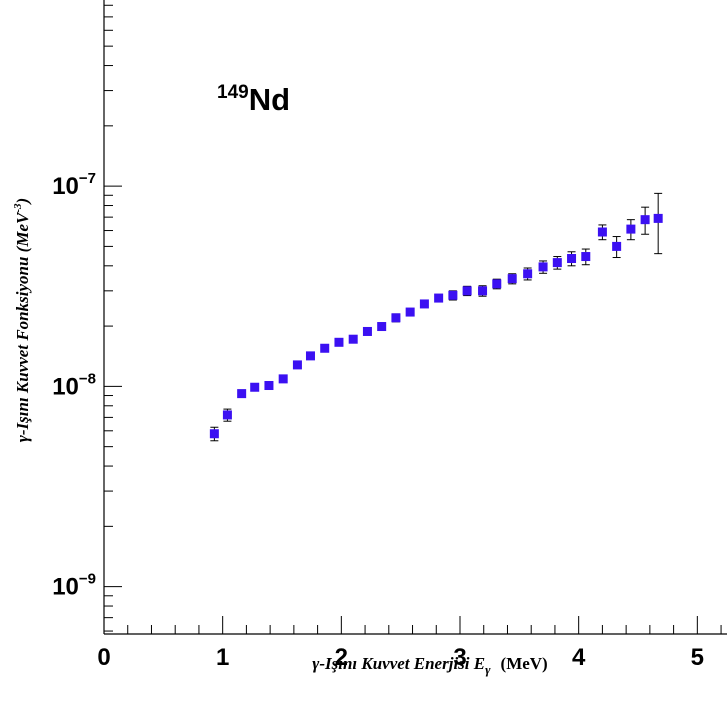 Image resolution: width=727 pixels, height=713 pixels. I want to click on y-tick-exponent: −7, so click(87, 178).